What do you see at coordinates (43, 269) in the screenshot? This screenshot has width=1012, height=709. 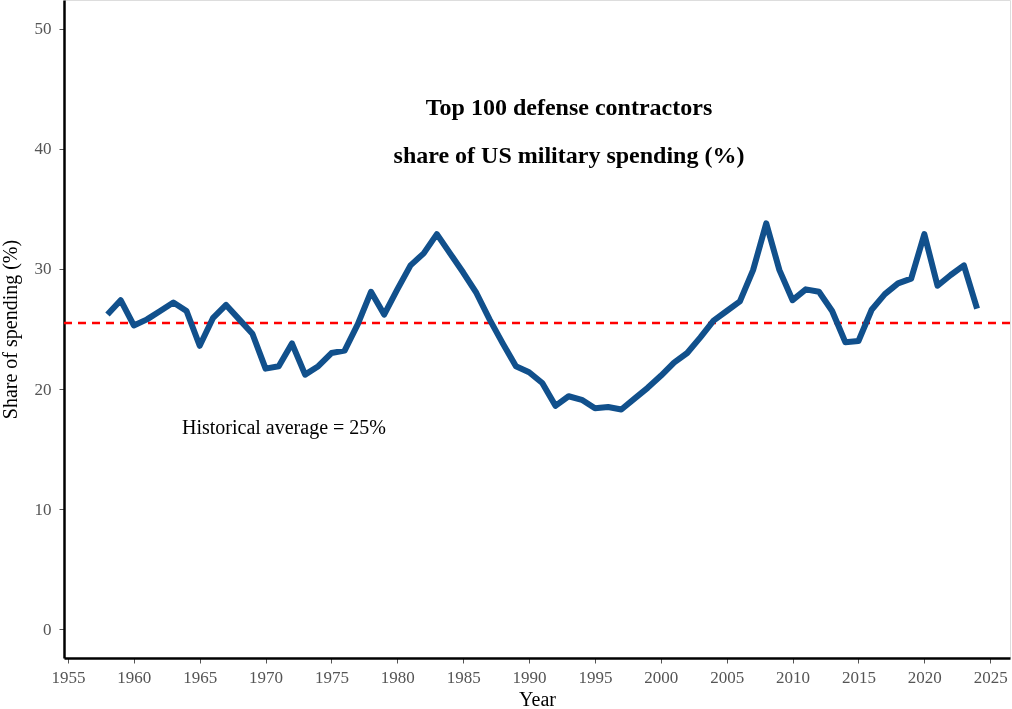 I see `y-tick-label: 30` at bounding box center [43, 269].